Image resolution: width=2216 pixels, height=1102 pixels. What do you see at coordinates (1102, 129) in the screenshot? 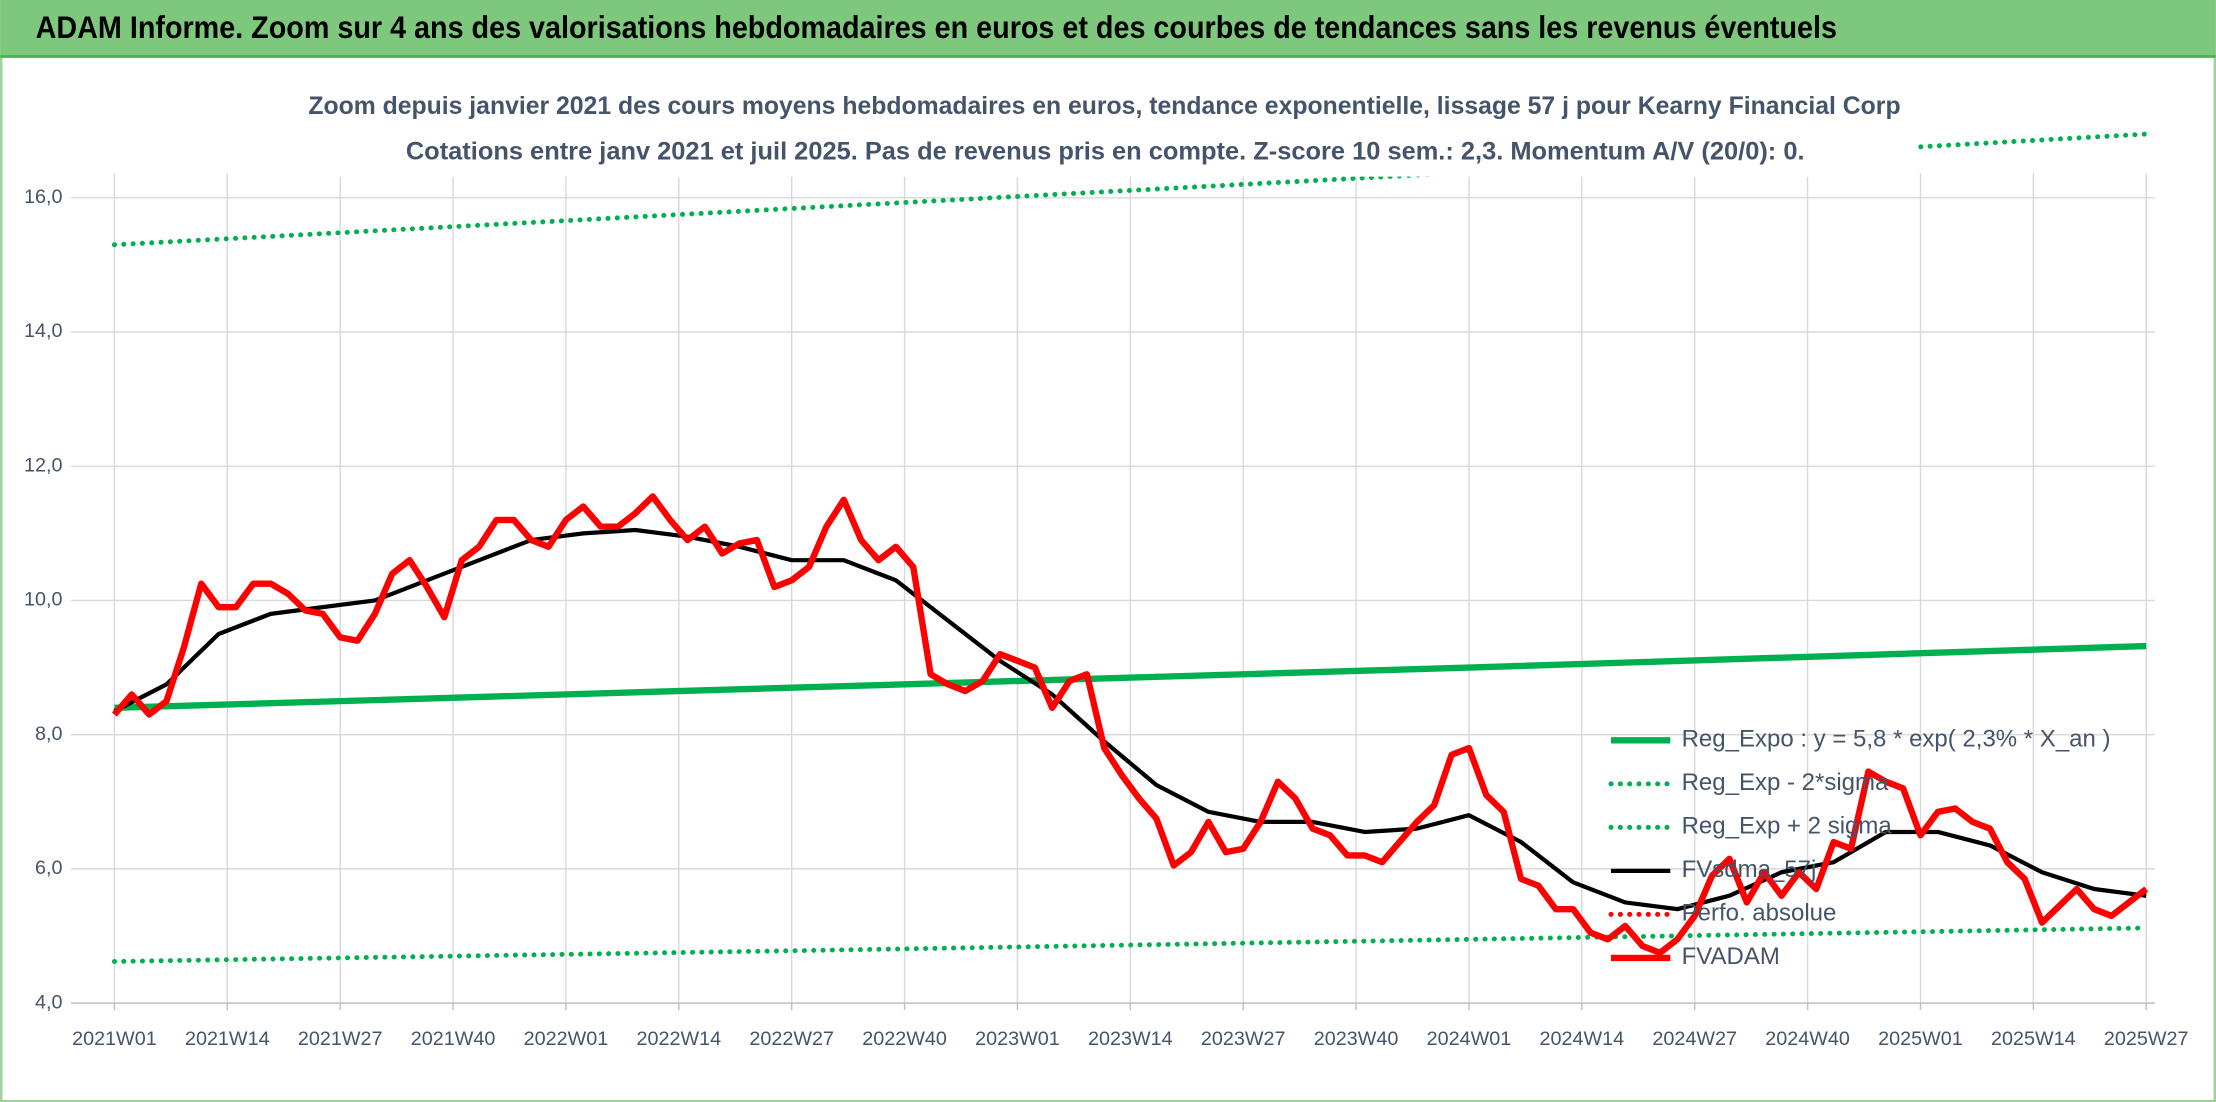
I see `subtitle-box` at bounding box center [1102, 129].